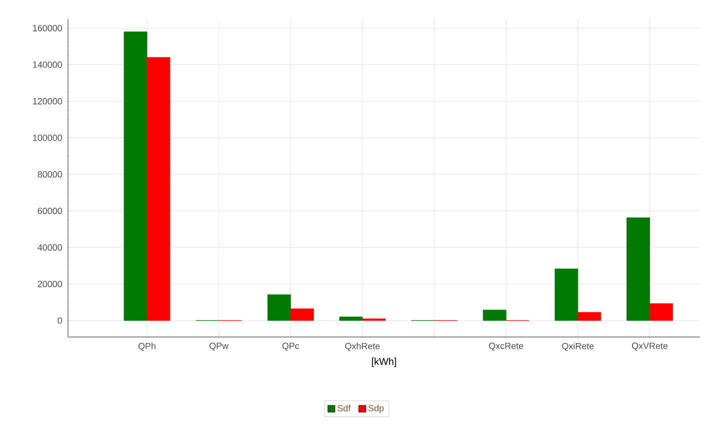 This screenshot has height=429, width=705. I want to click on y-tick-label: 20000, so click(50, 284).